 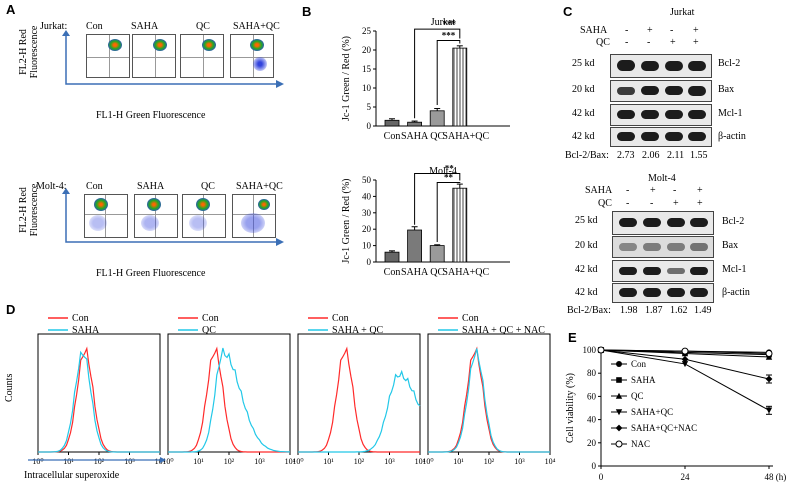 What do you see at coordinates (676, 203) in the screenshot?
I see `molt-qc-sign-3: +` at bounding box center [676, 203].